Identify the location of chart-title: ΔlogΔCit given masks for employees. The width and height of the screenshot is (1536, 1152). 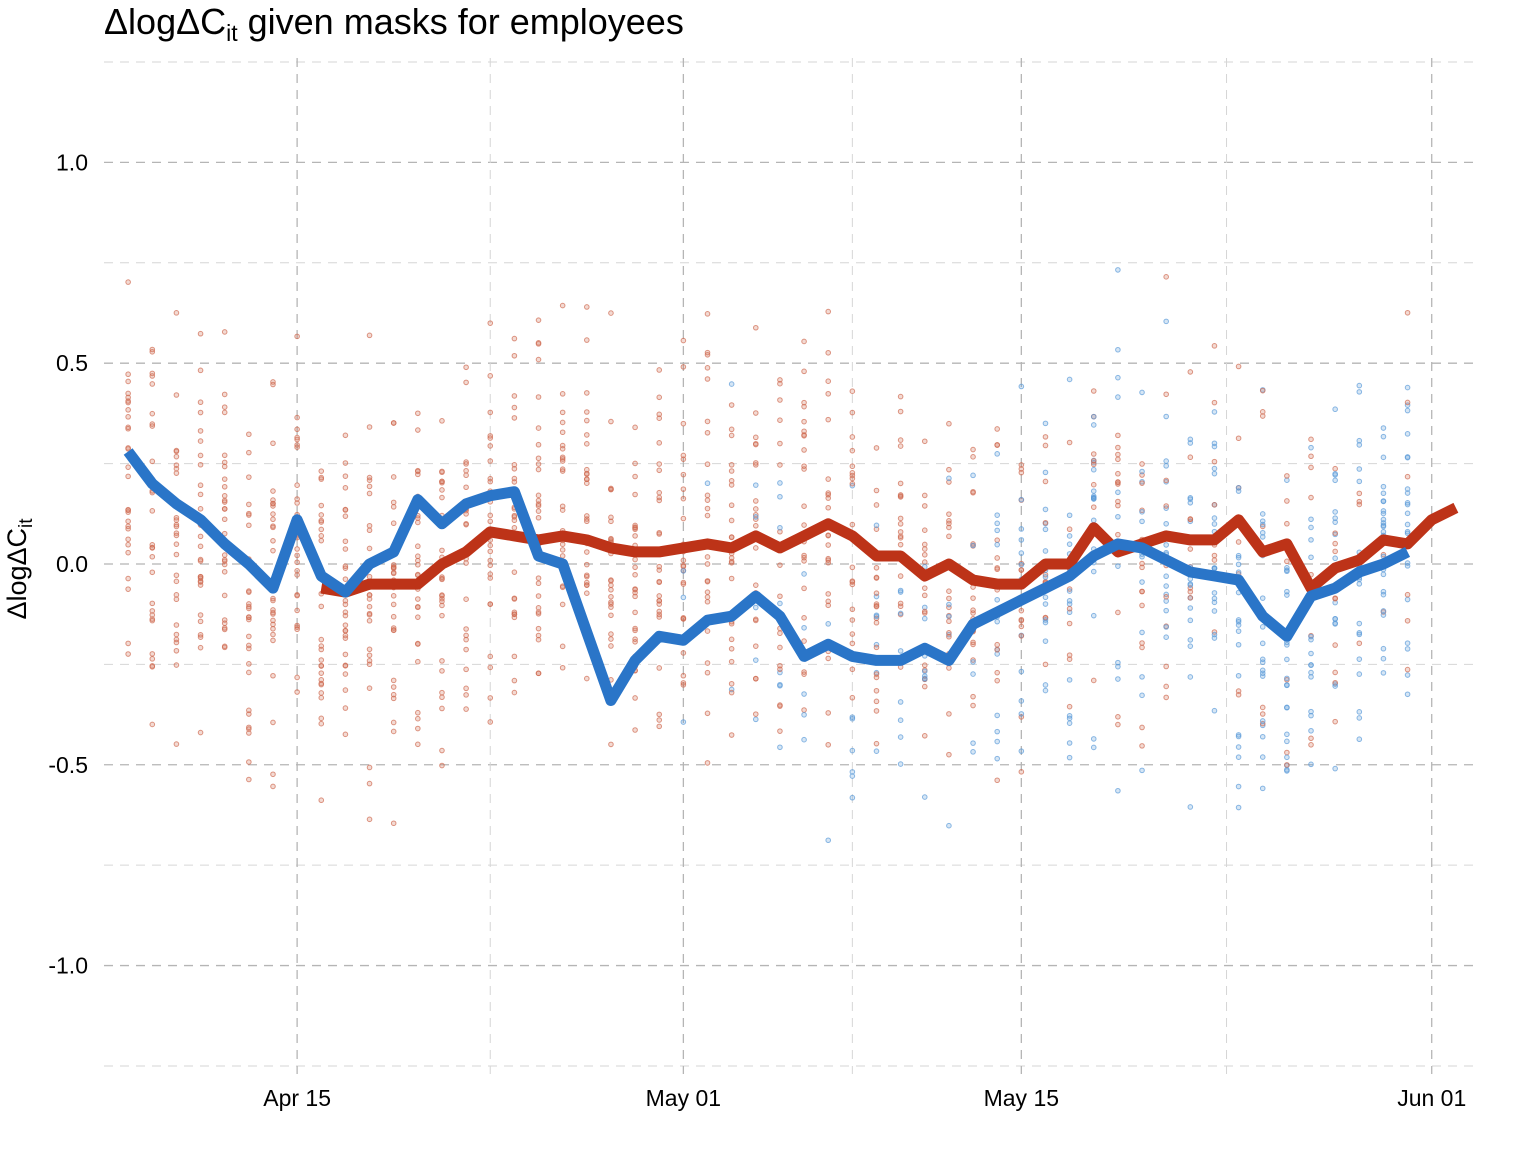
(394, 23).